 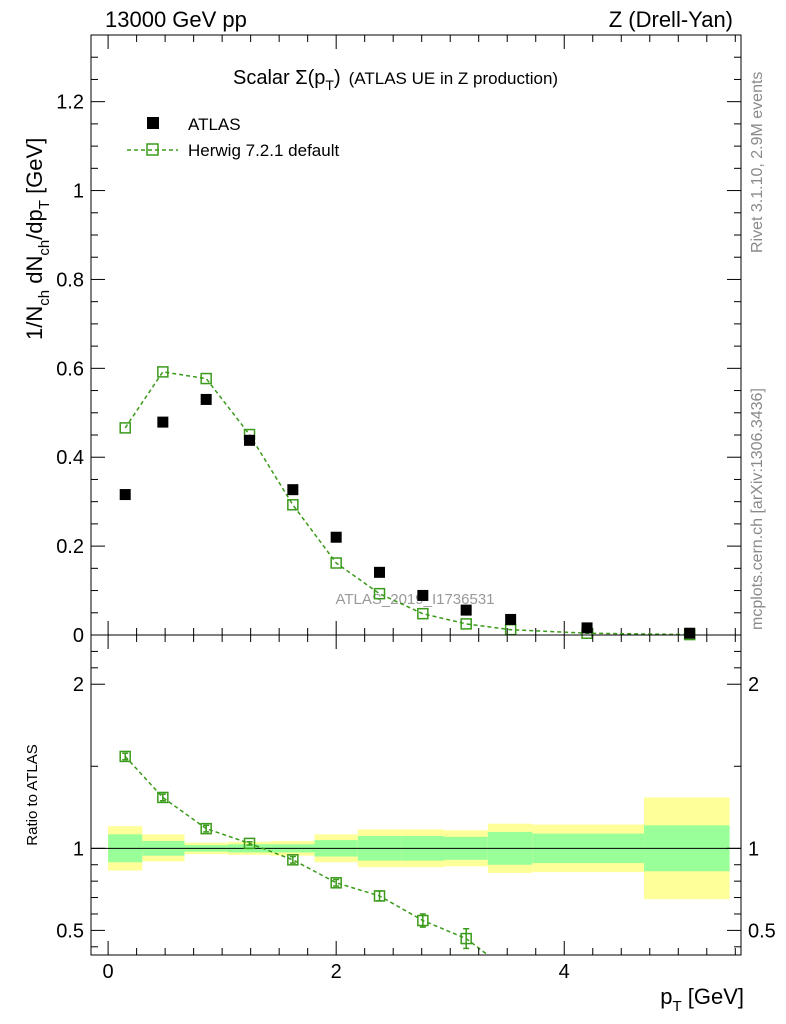 I want to click on legend-herwig-marker, so click(x=152, y=149).